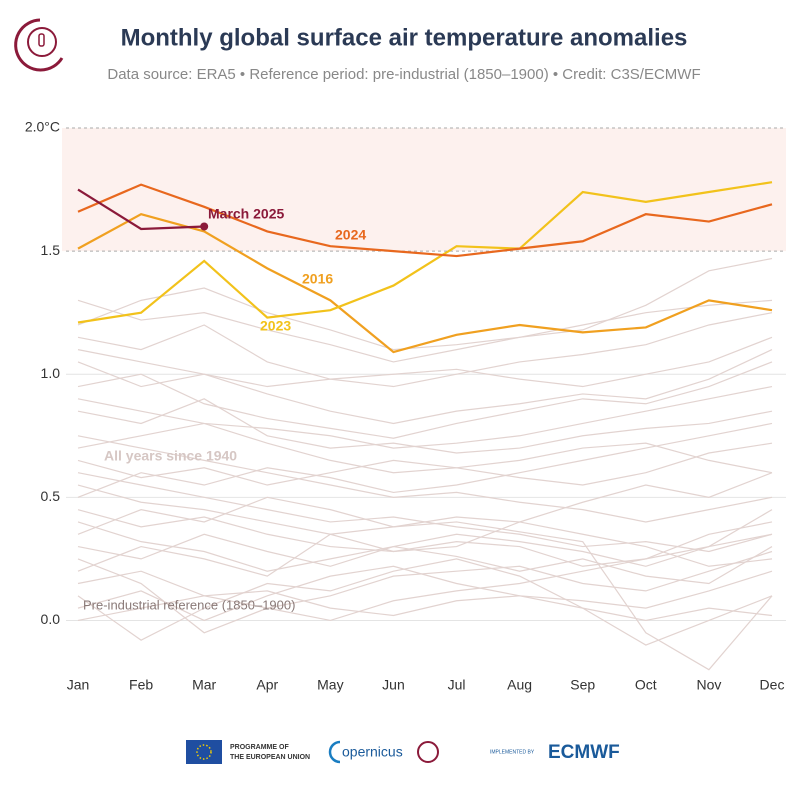  What do you see at coordinates (582, 685) in the screenshot?
I see `x-tick-label: Sep` at bounding box center [582, 685].